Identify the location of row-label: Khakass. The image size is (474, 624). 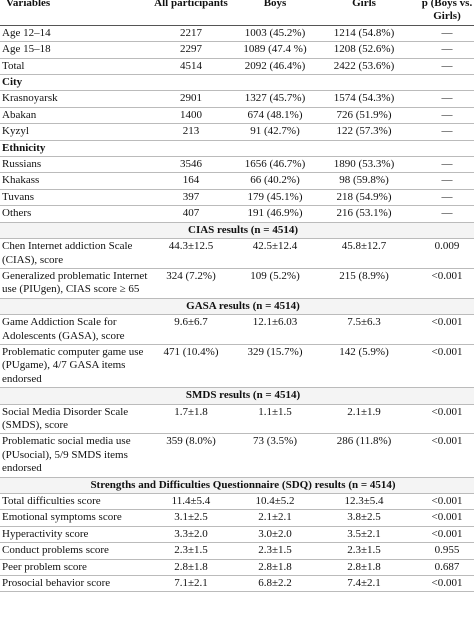
(76, 181).